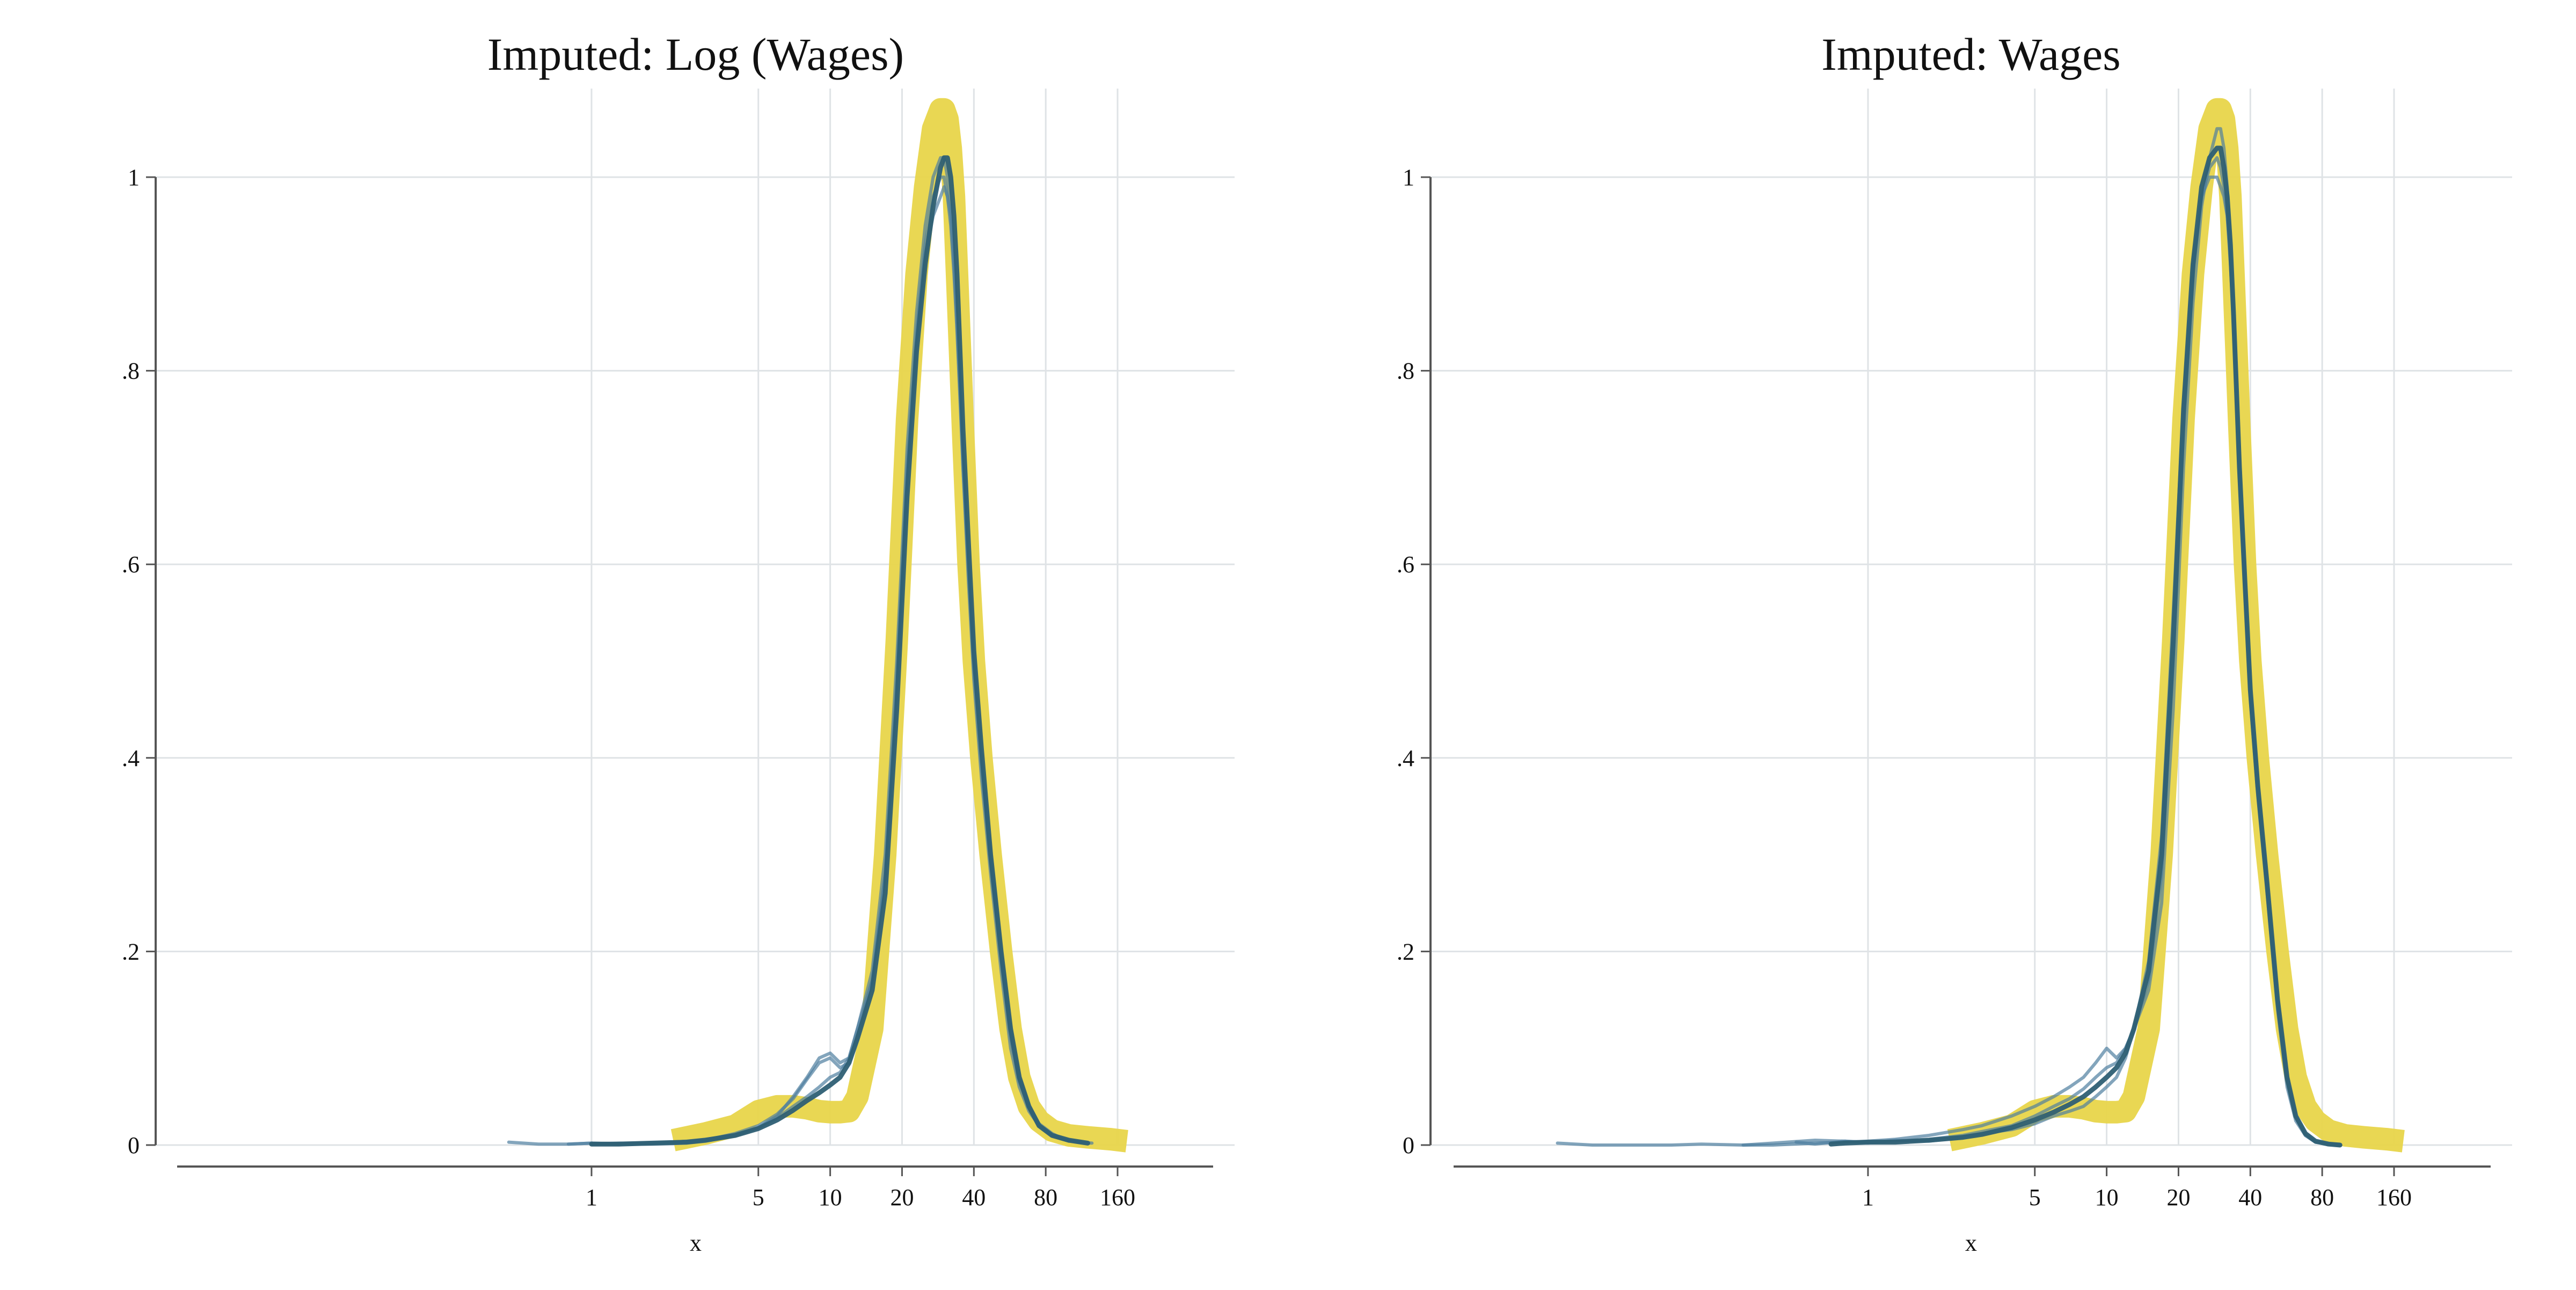 The height and width of the screenshot is (1290, 2576). Describe the element at coordinates (695, 54) in the screenshot. I see `chart-title-left: Imputed: Log (Wages)` at that location.